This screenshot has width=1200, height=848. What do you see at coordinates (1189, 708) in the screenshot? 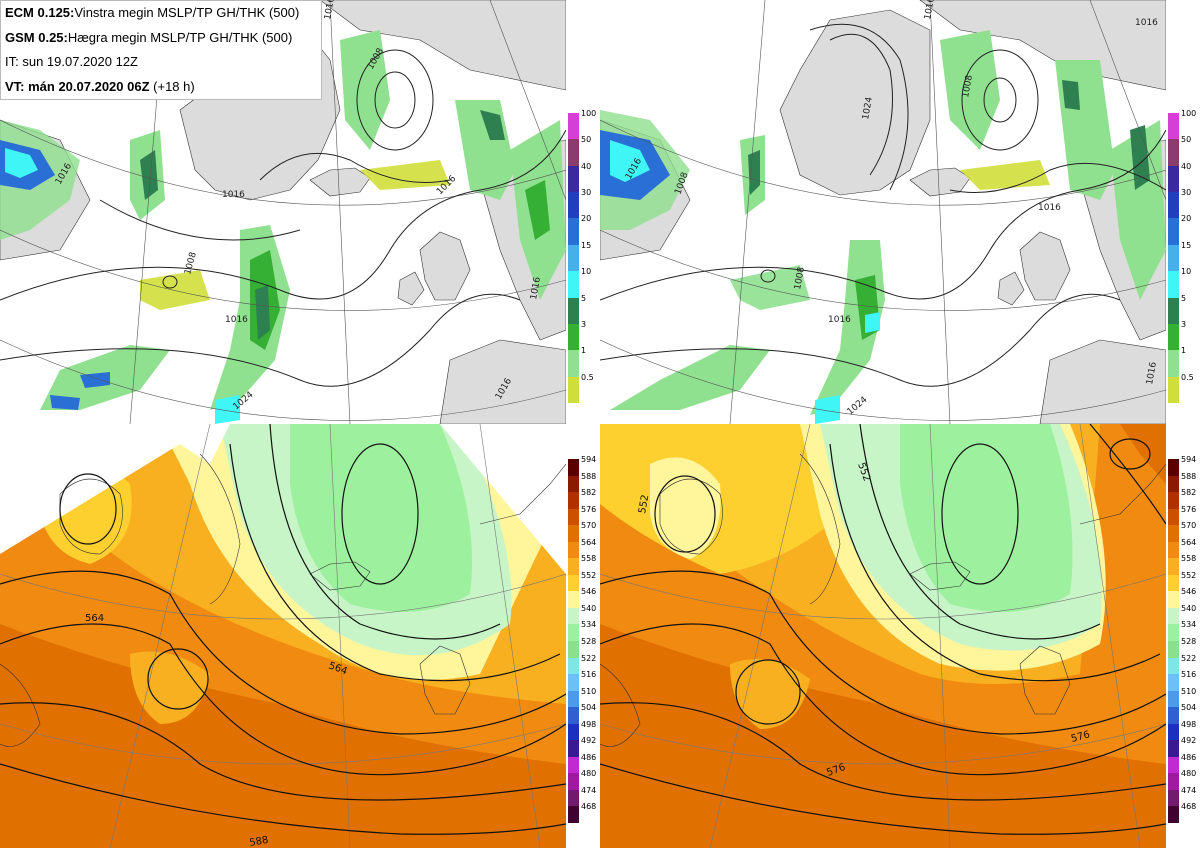
I see `colorbar-tick-label: 504` at bounding box center [1189, 708].